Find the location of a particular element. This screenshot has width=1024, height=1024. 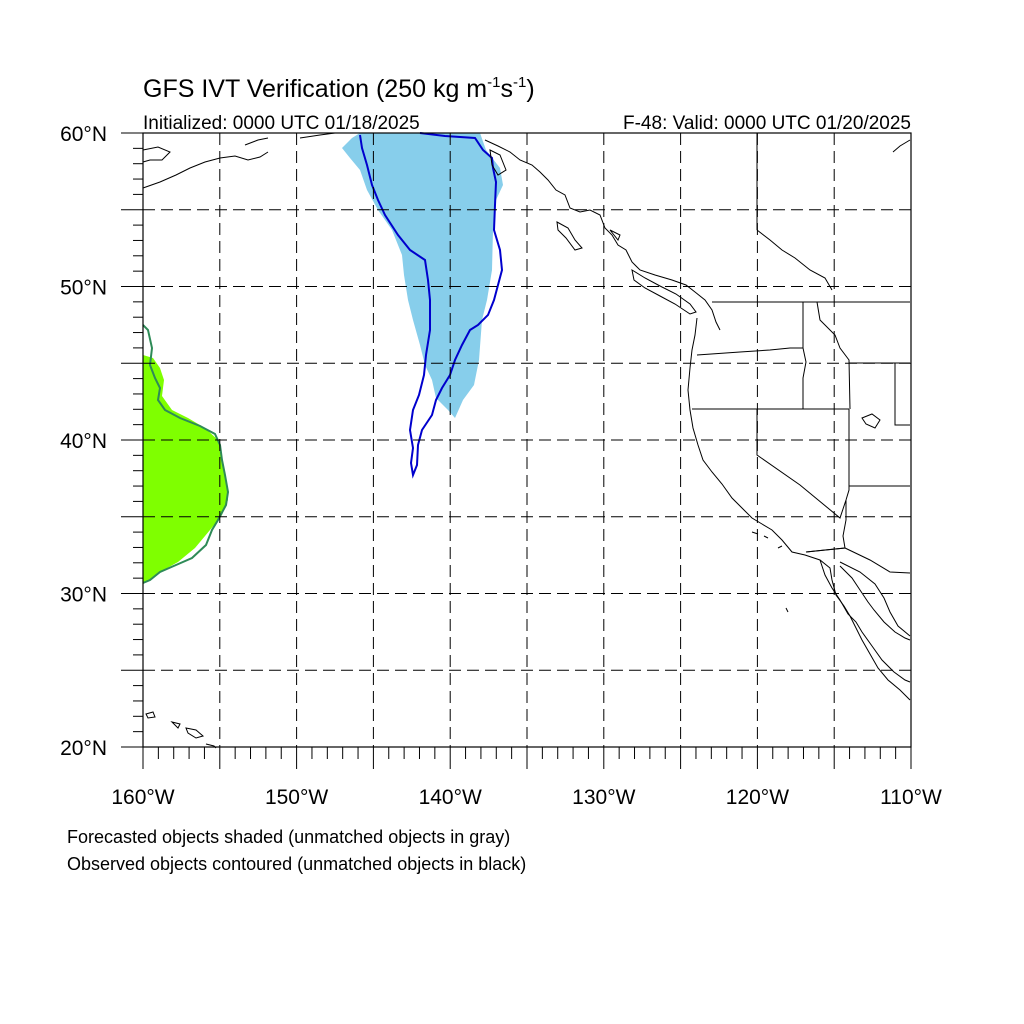

y-tick-label: 50°N is located at coordinates (83, 288).